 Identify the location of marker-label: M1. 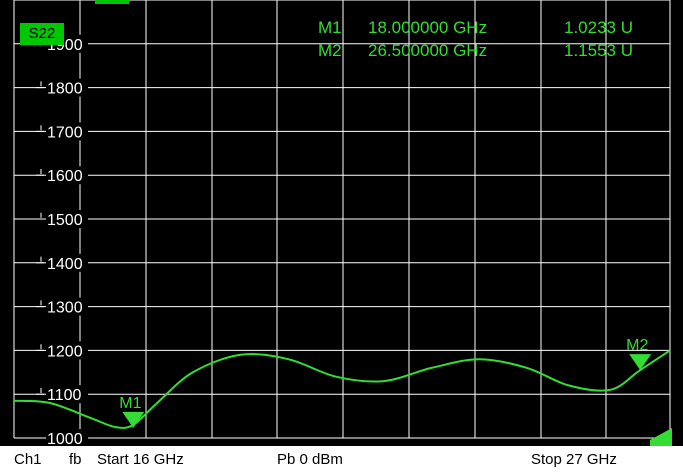
(130, 403).